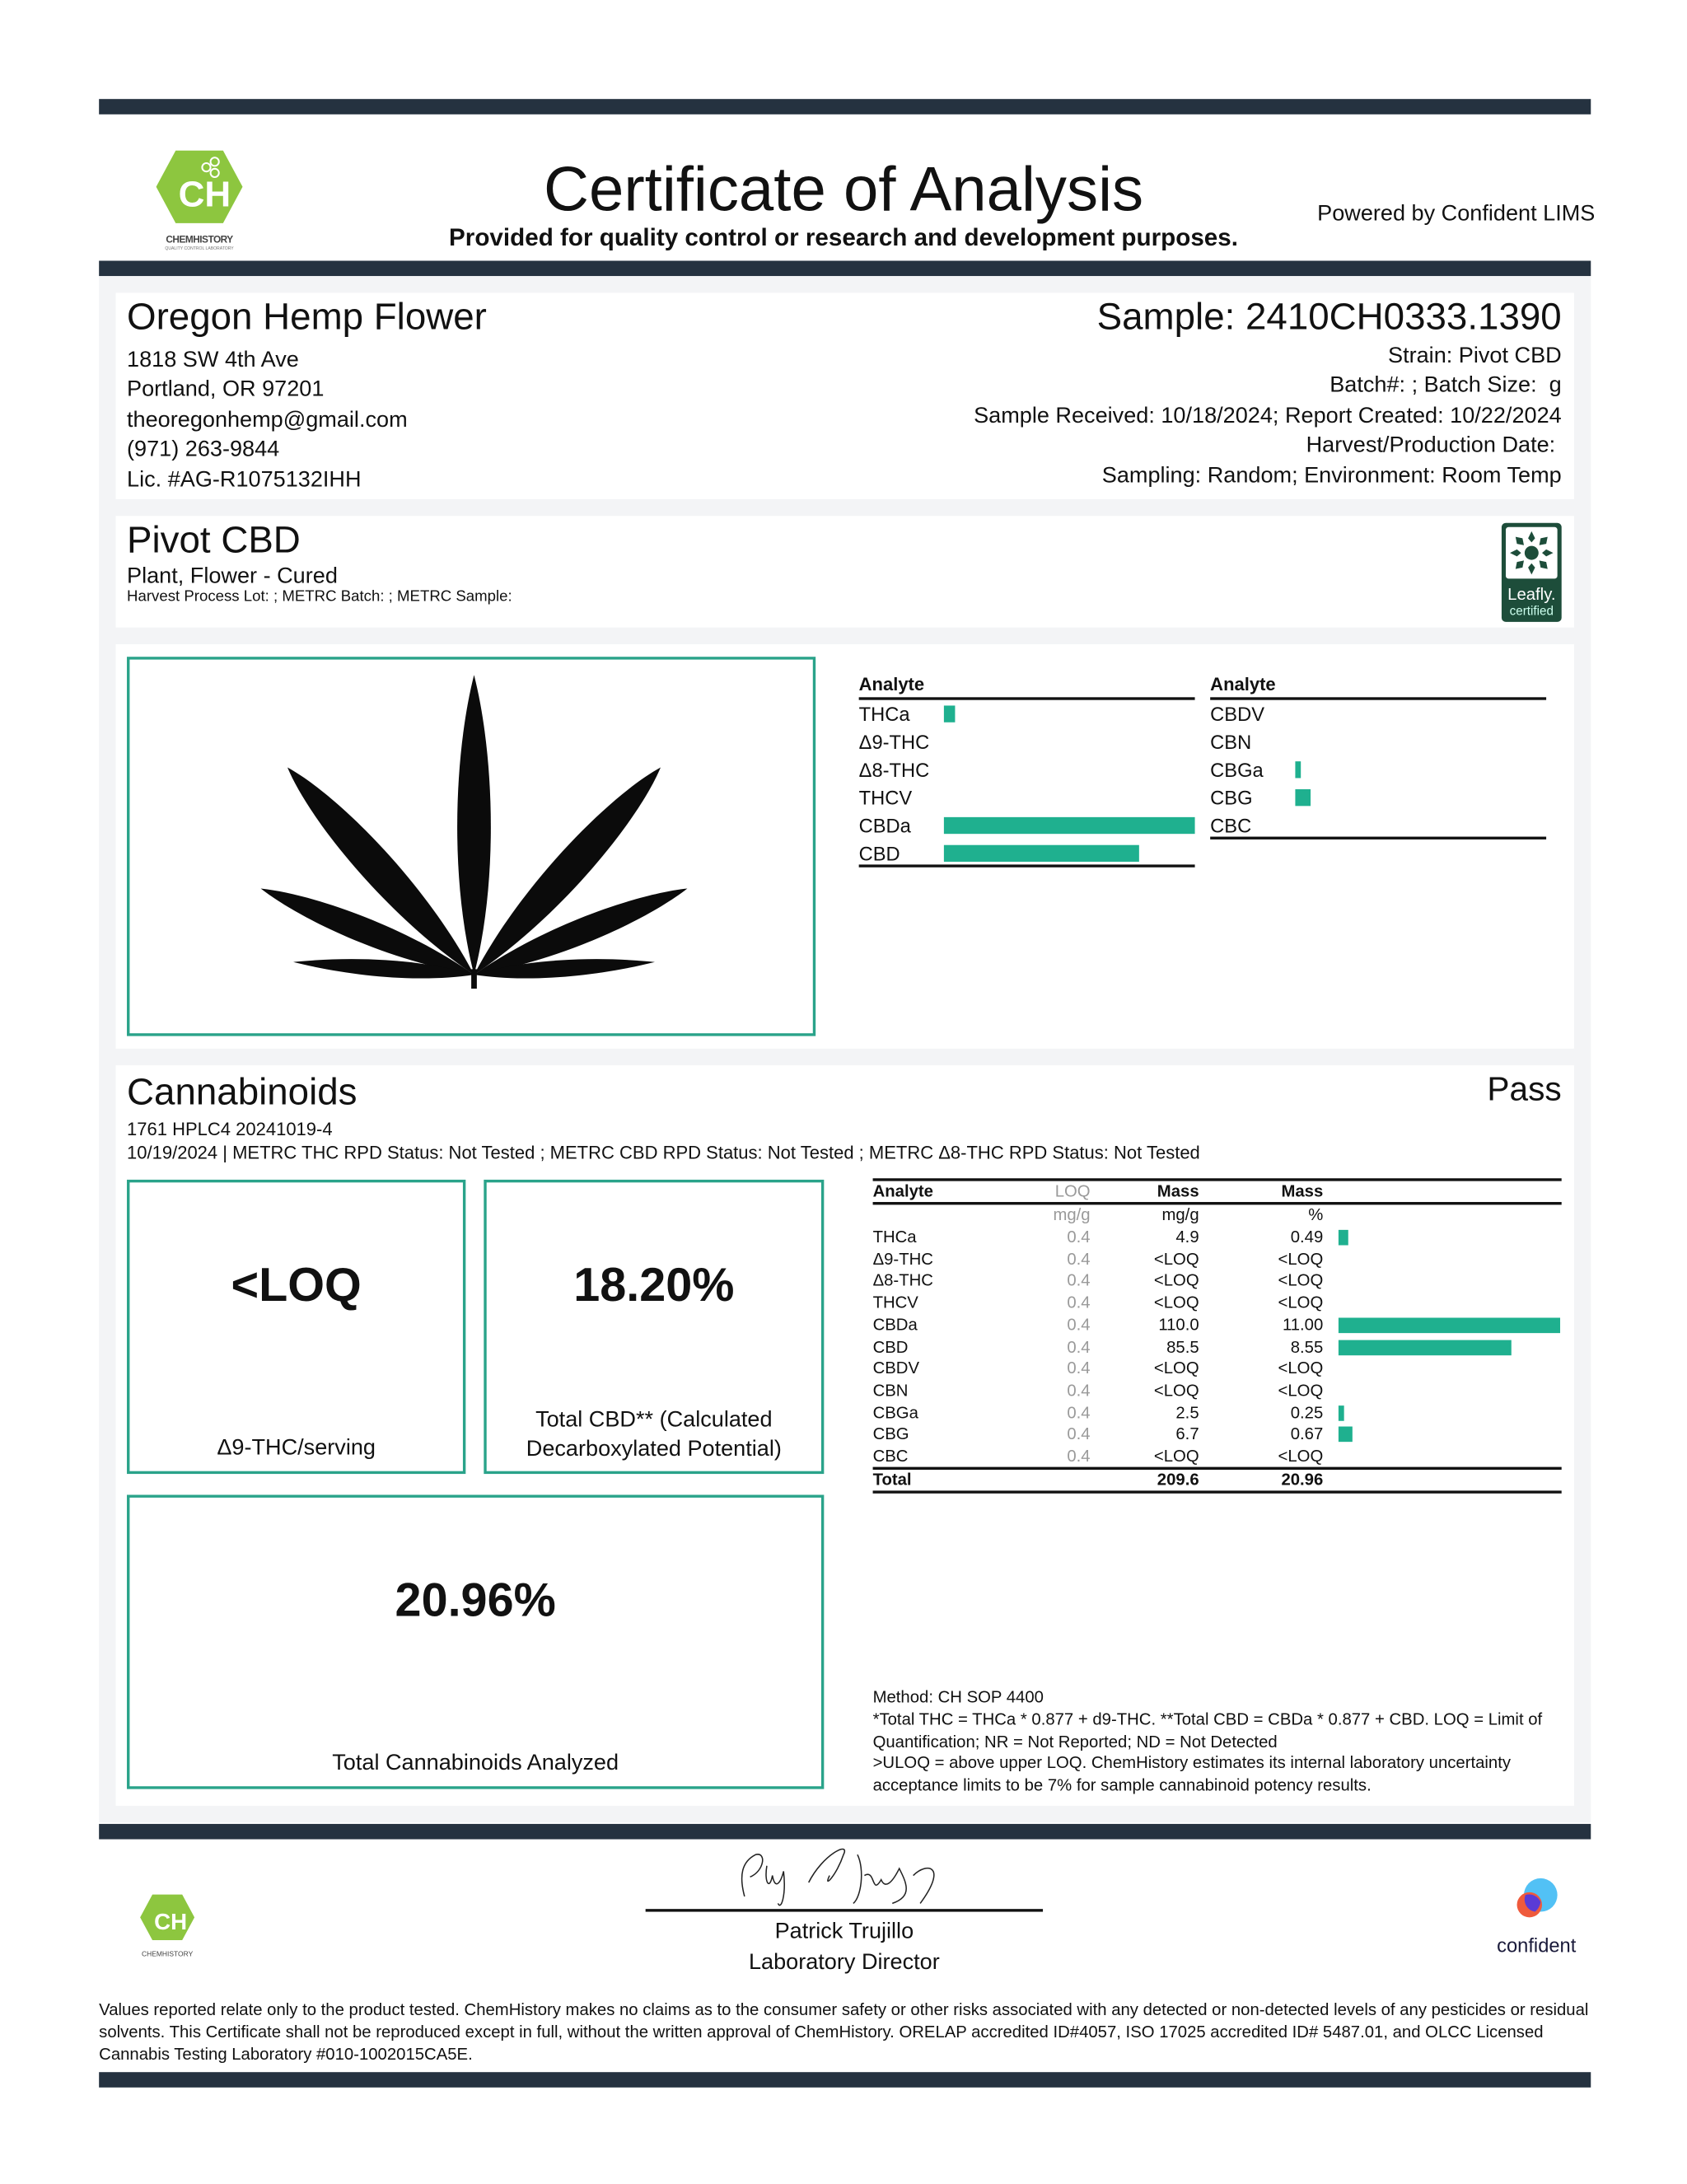 This screenshot has height=2184, width=1687. I want to click on table-header: Analyte LOQ Mass Mass, so click(1217, 1193).